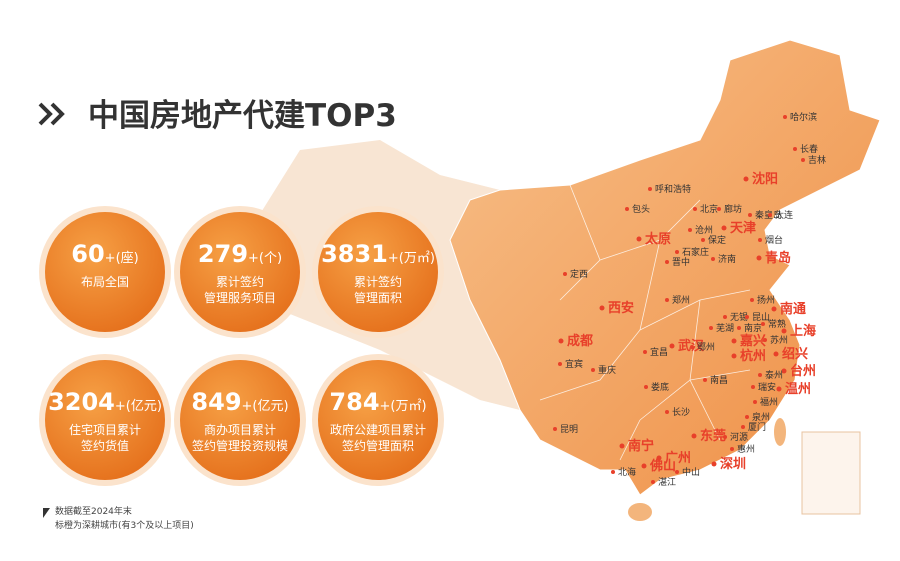 The image size is (900, 561). I want to click on highlighted-city: 台州, so click(803, 371).